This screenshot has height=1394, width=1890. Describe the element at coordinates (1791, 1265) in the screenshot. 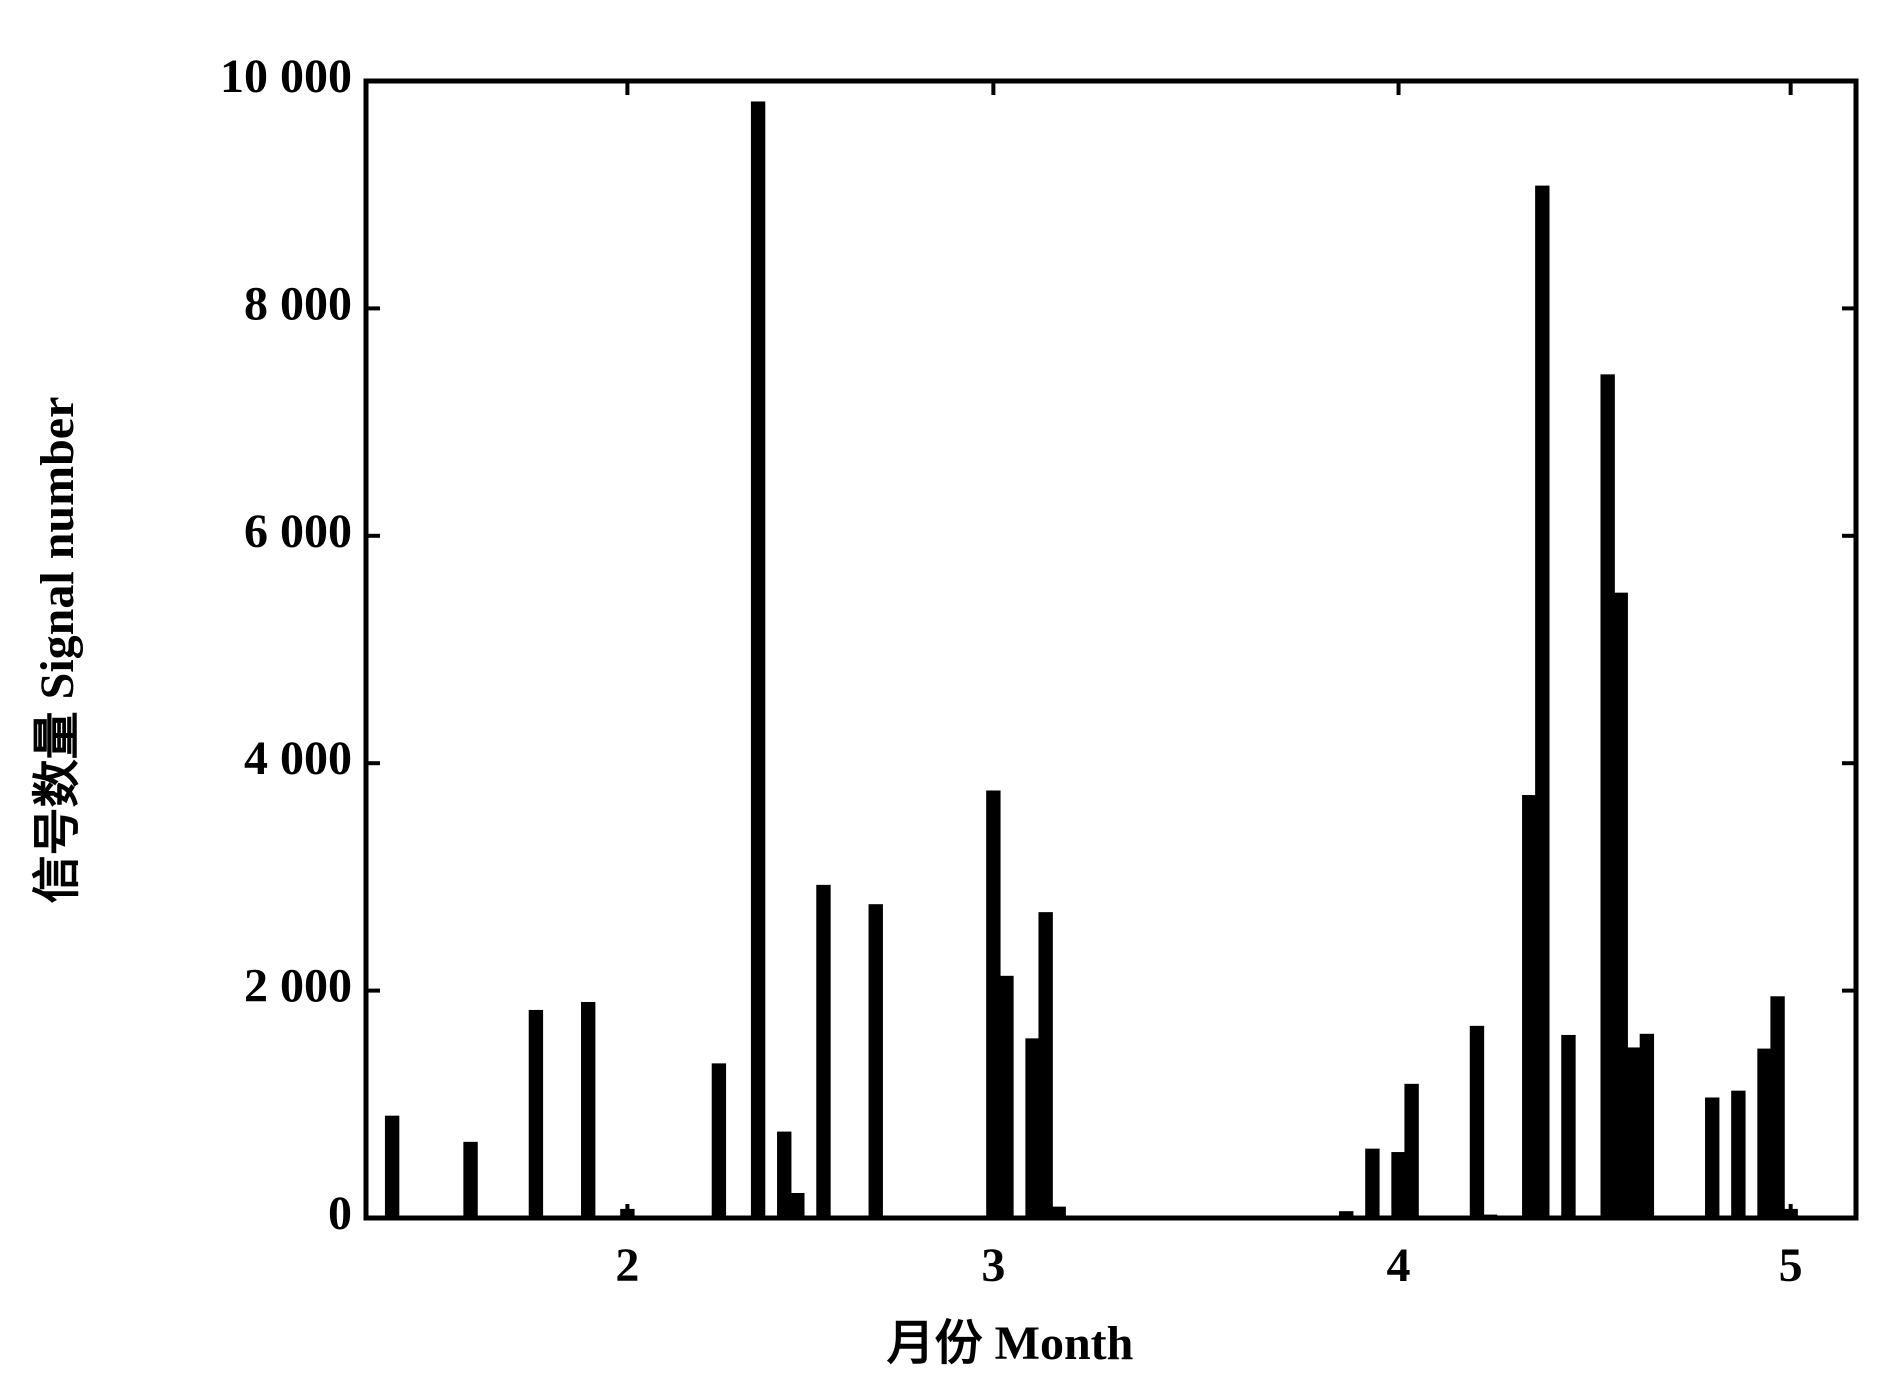

I see `x-tick-label: 5` at that location.